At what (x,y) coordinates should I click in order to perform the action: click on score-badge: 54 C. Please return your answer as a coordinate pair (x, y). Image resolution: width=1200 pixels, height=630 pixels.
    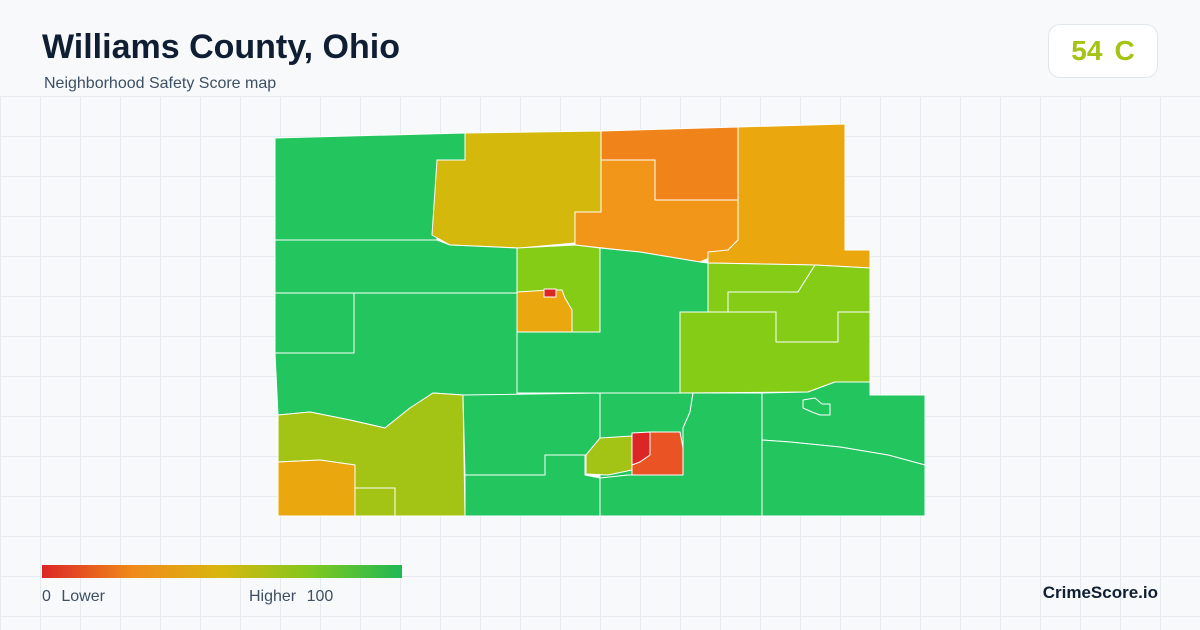
    Looking at the image, I should click on (1103, 51).